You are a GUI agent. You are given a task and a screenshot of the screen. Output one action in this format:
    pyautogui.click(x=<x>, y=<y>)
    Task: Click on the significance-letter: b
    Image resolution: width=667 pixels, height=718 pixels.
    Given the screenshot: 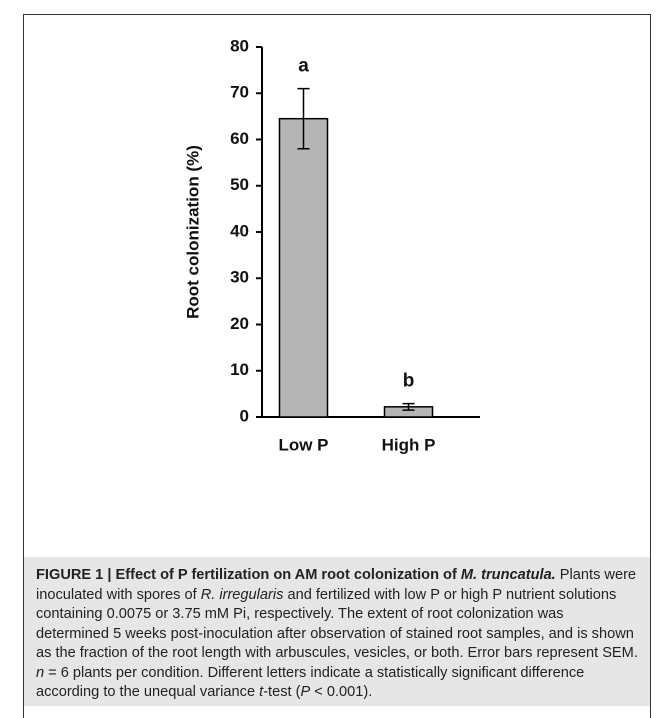 What is the action you would take?
    pyautogui.click(x=409, y=381)
    